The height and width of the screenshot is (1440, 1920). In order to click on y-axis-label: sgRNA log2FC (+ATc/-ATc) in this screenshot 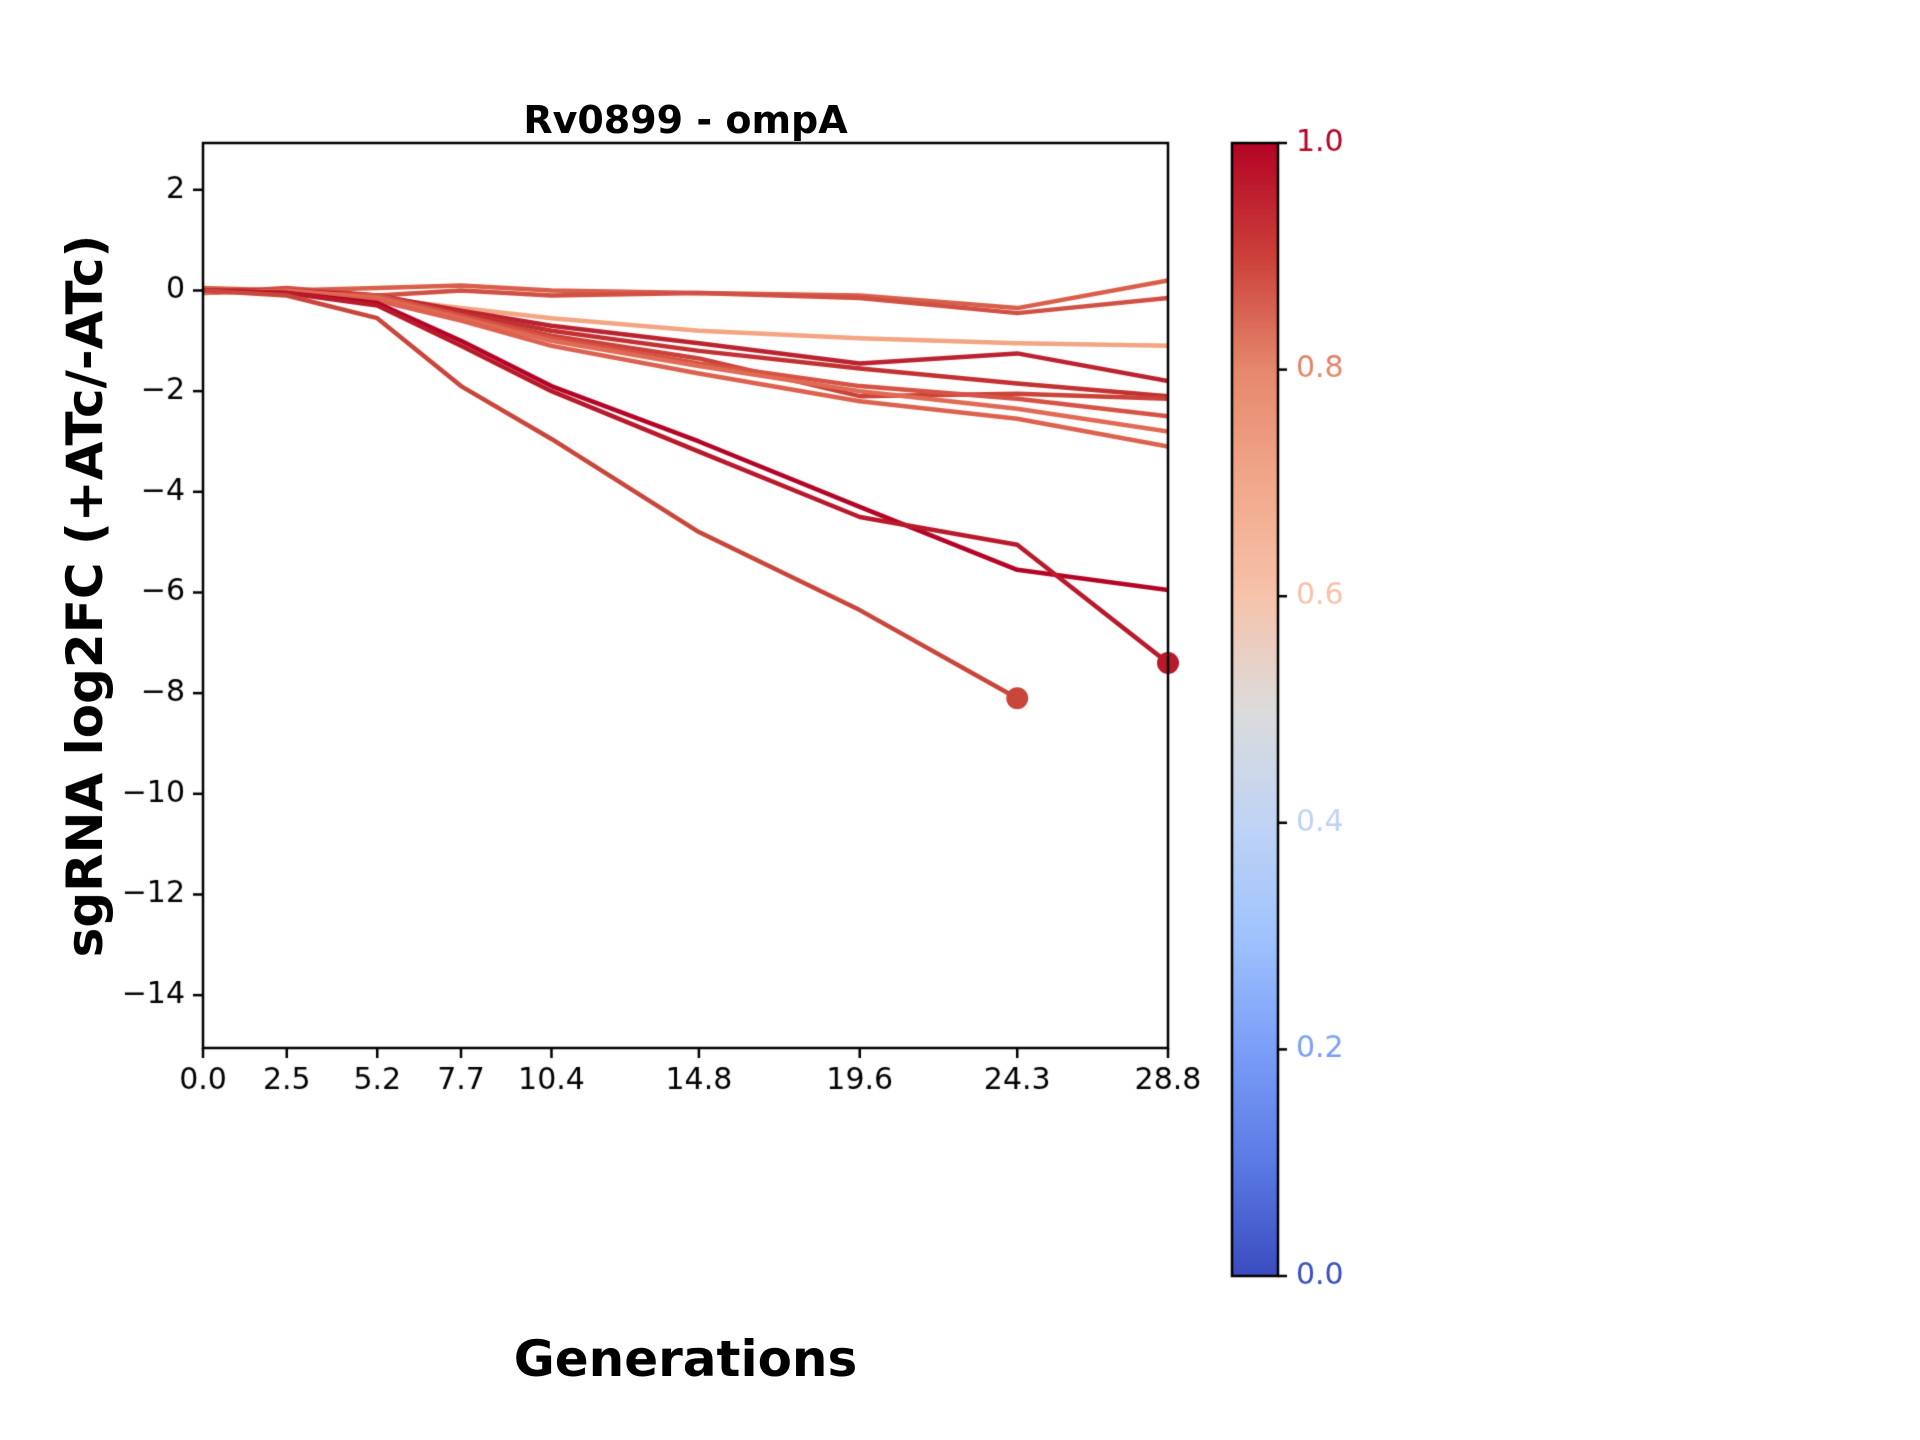, I will do `click(85, 596)`.